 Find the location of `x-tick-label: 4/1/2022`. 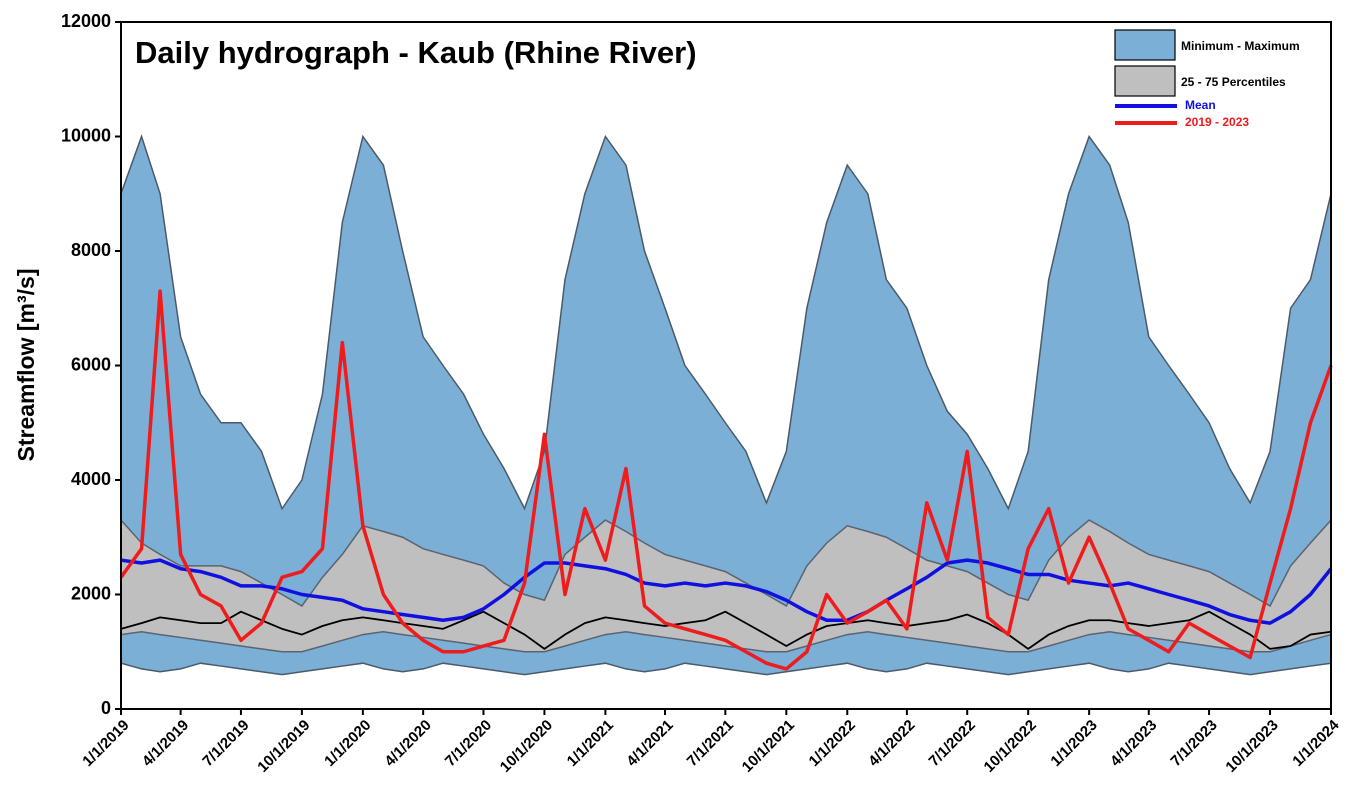

x-tick-label: 4/1/2022 is located at coordinates (891, 743).